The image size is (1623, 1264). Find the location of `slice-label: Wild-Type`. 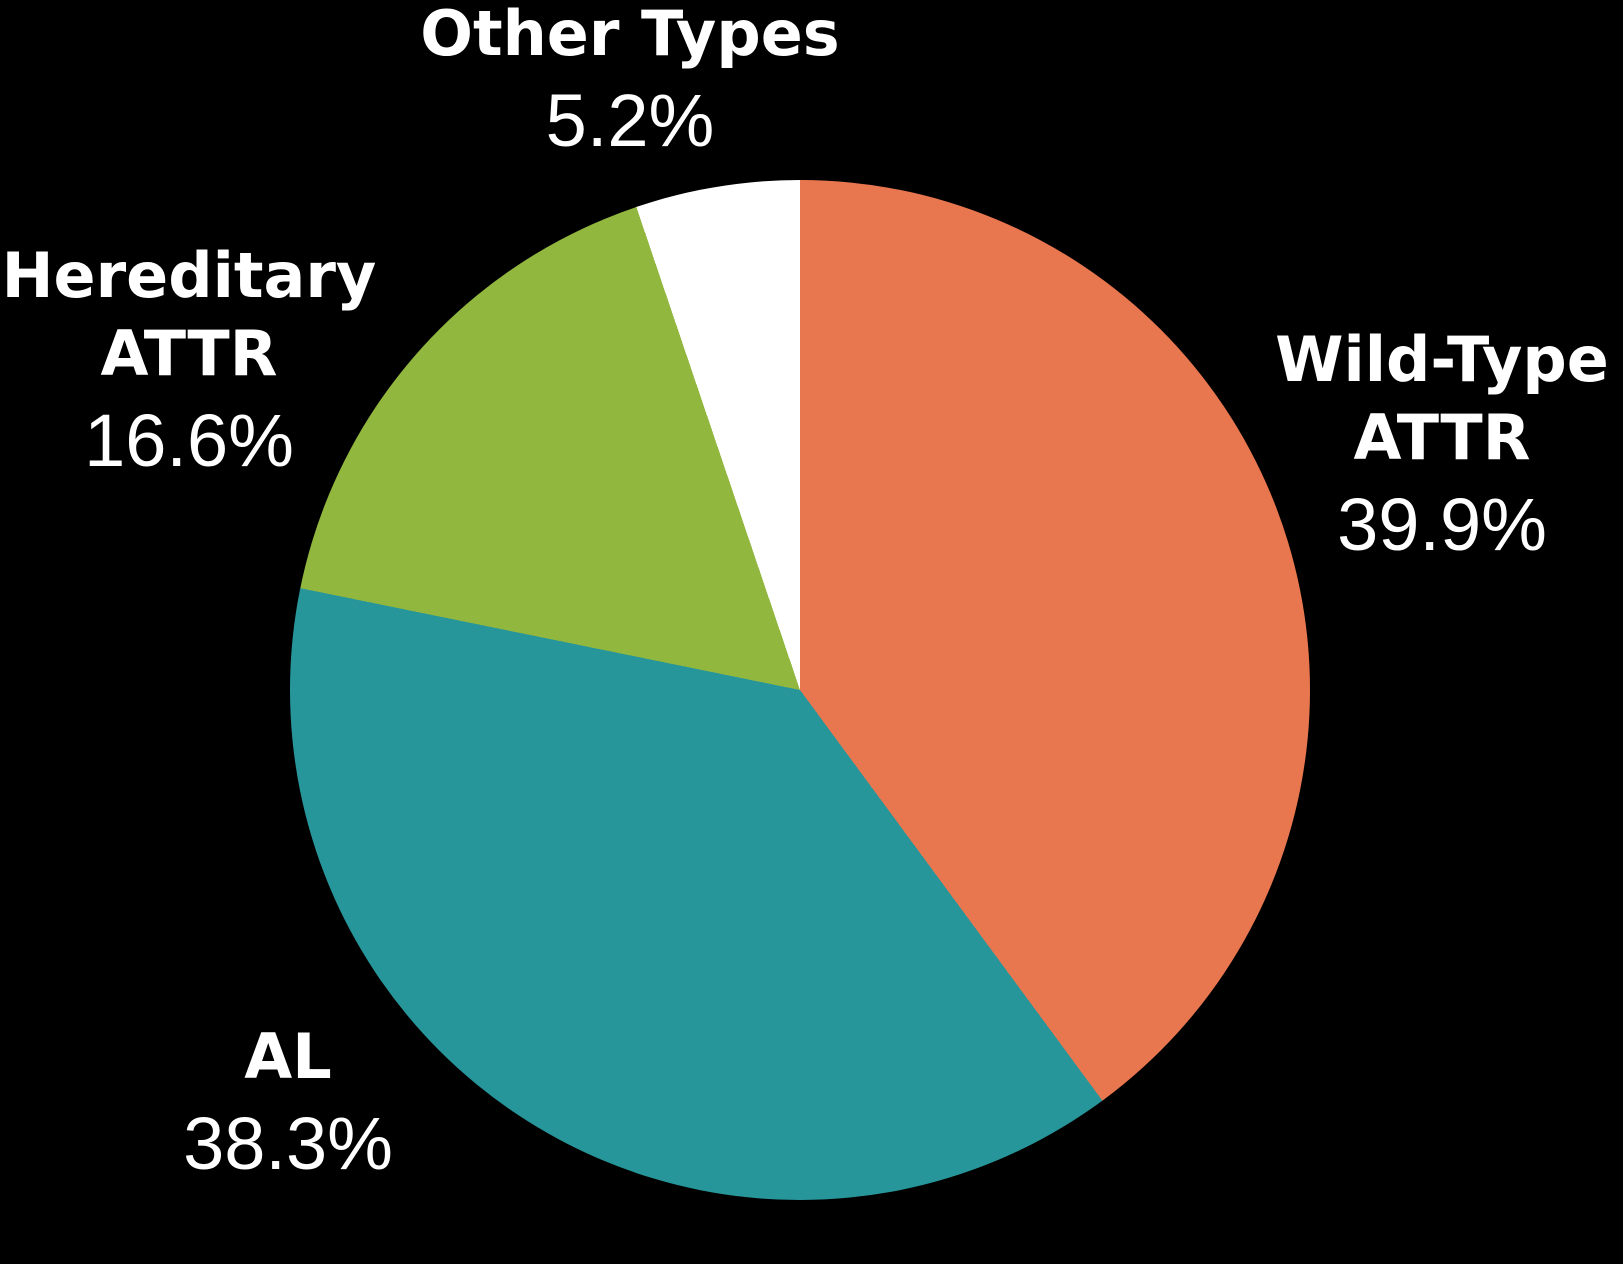

slice-label: Wild-Type is located at coordinates (1442, 359).